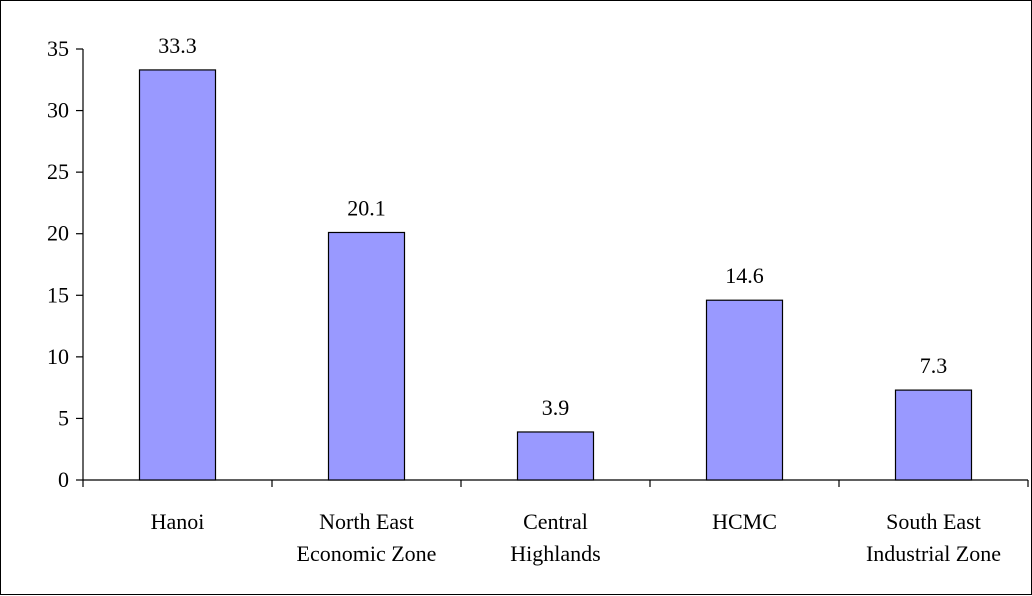  What do you see at coordinates (934, 365) in the screenshot?
I see `data-label: 7.3` at bounding box center [934, 365].